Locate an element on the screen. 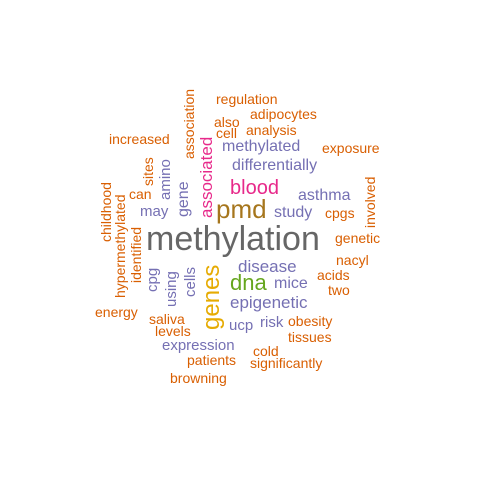 The image size is (480, 480). word-obesity: obesity is located at coordinates (310, 321).